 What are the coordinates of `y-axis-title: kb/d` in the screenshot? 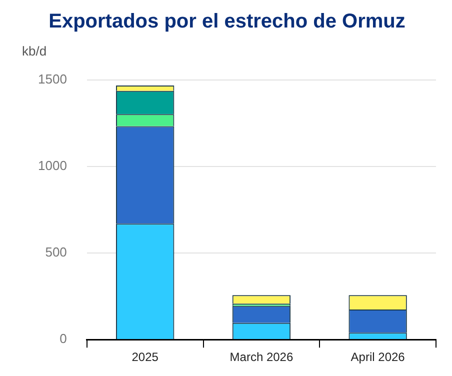 It's located at (34, 51).